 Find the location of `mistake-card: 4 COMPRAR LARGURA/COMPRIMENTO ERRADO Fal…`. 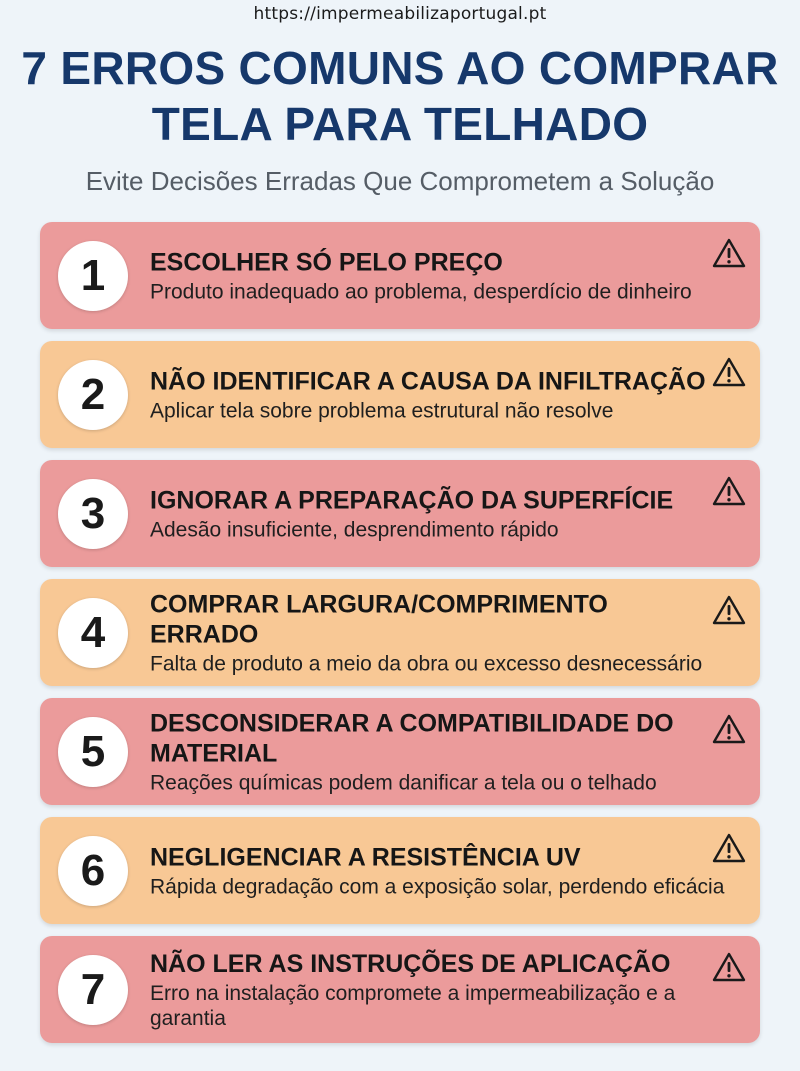

mistake-card: 4 COMPRAR LARGURA/COMPRIMENTO ERRADO Fal… is located at coordinates (400, 632).